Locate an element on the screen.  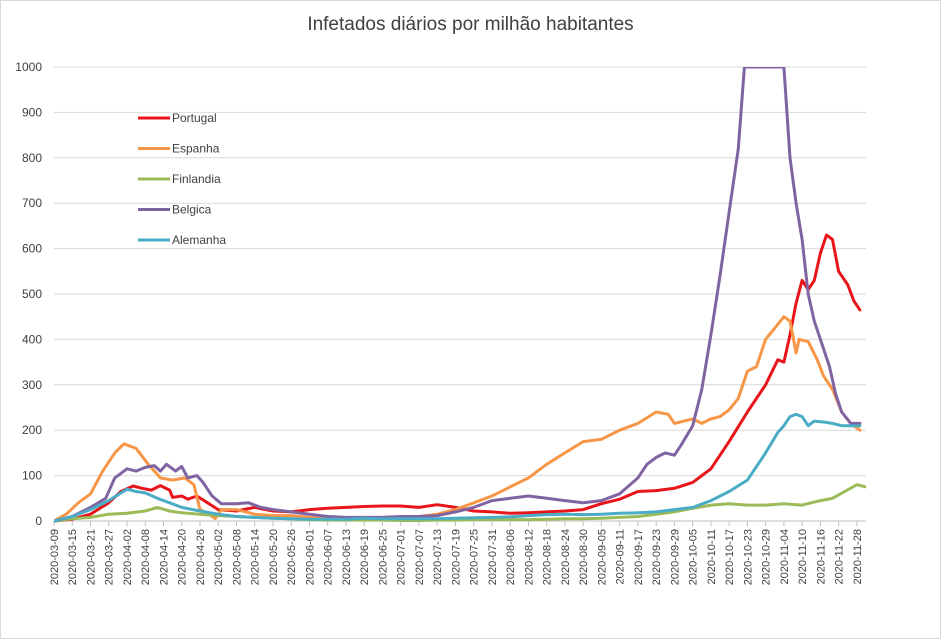
x-tick-label: 2020-04-02 is located at coordinates (128, 557).